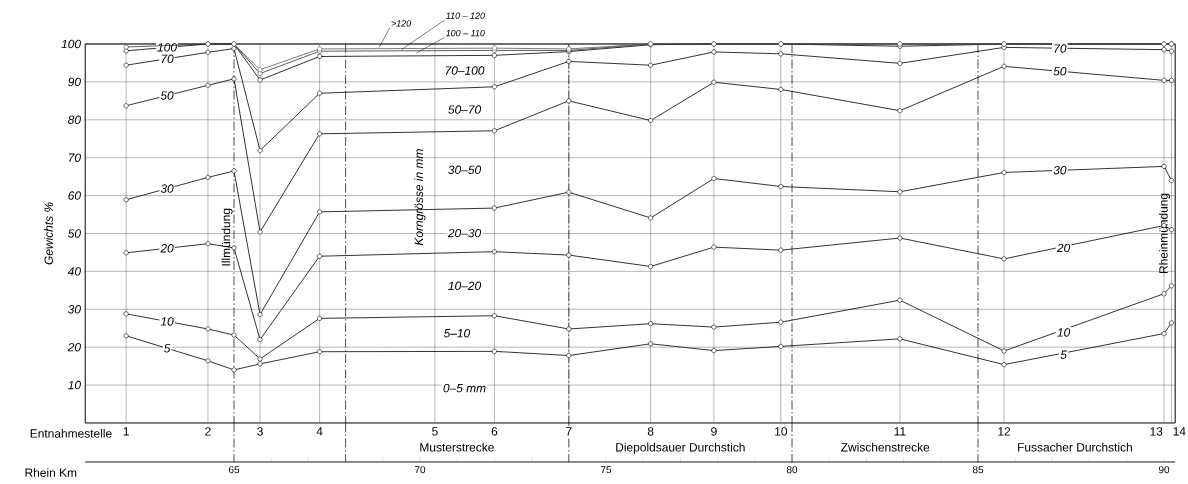 This screenshot has height=484, width=1188. What do you see at coordinates (74, 233) in the screenshot?
I see `y-tick-label: 50` at bounding box center [74, 233].